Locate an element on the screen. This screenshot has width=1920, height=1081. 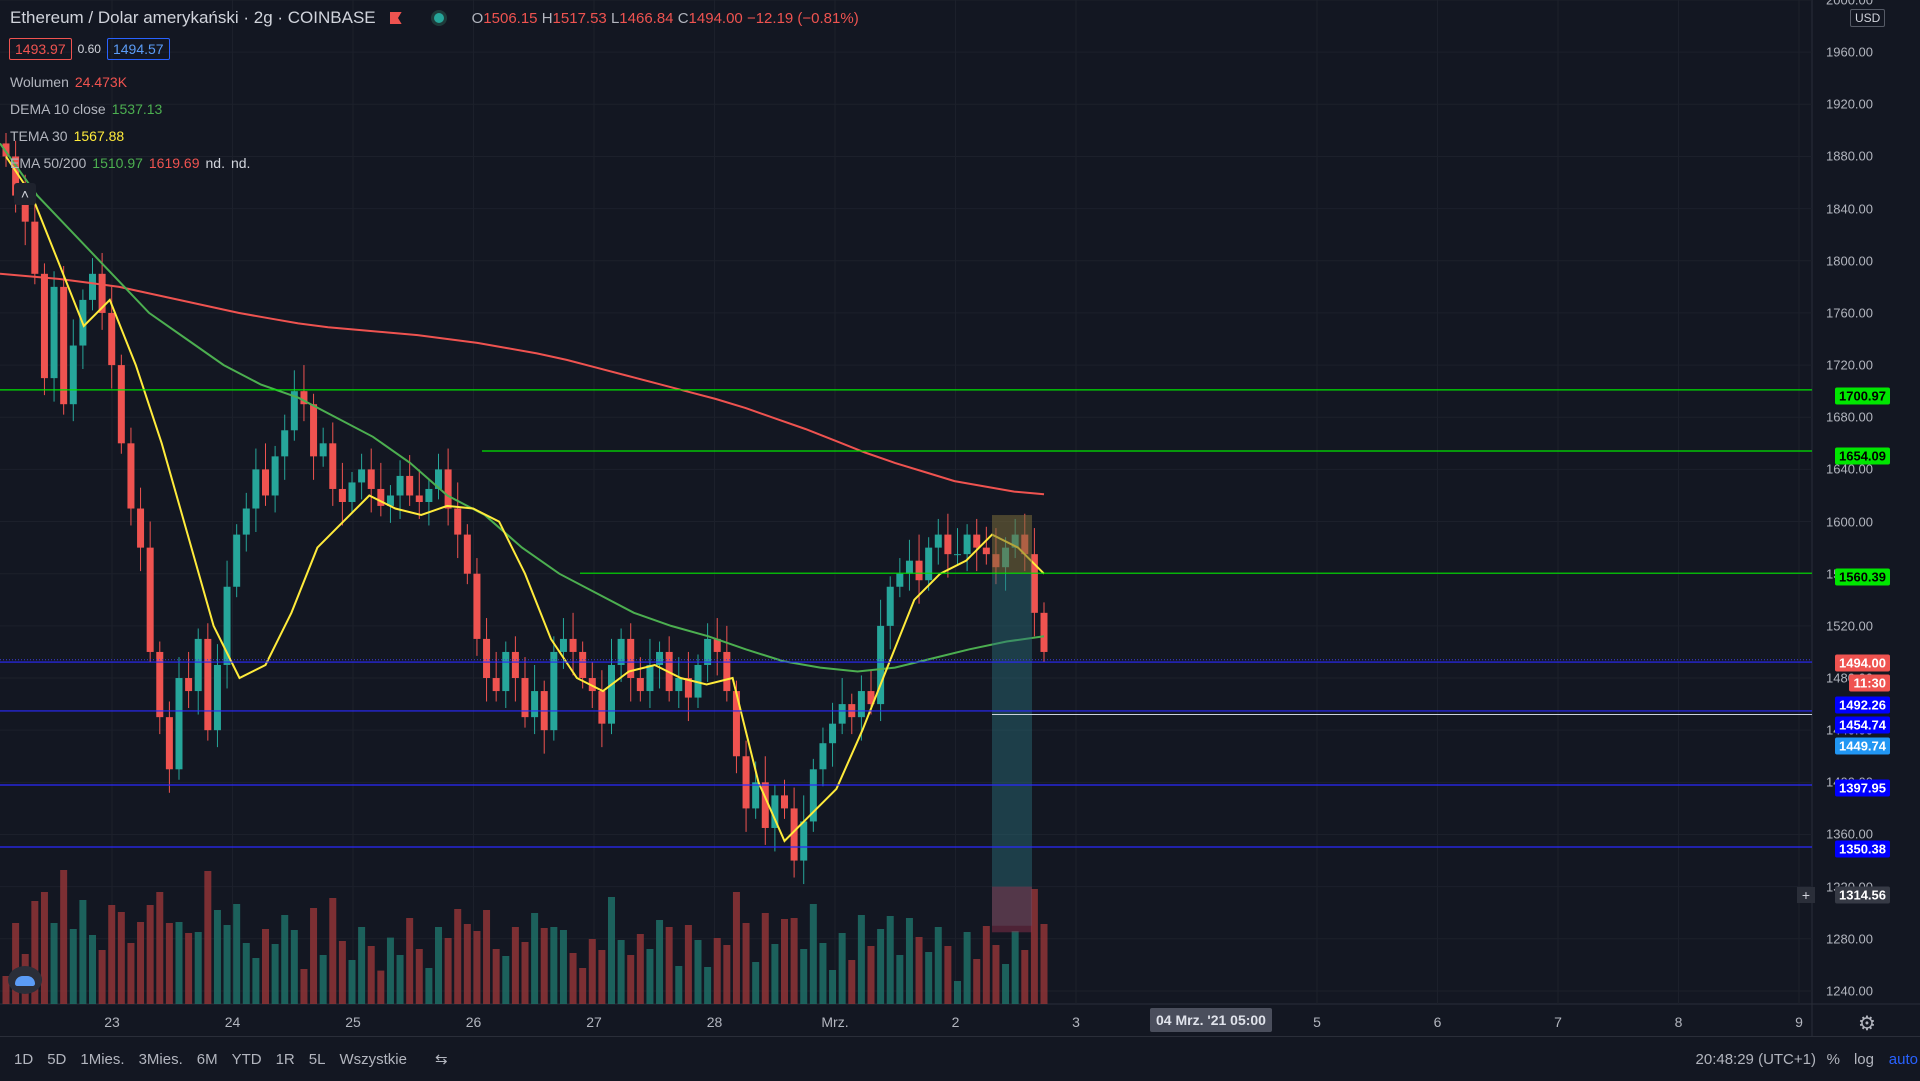
level-1654: 1654.09 is located at coordinates (1862, 456).